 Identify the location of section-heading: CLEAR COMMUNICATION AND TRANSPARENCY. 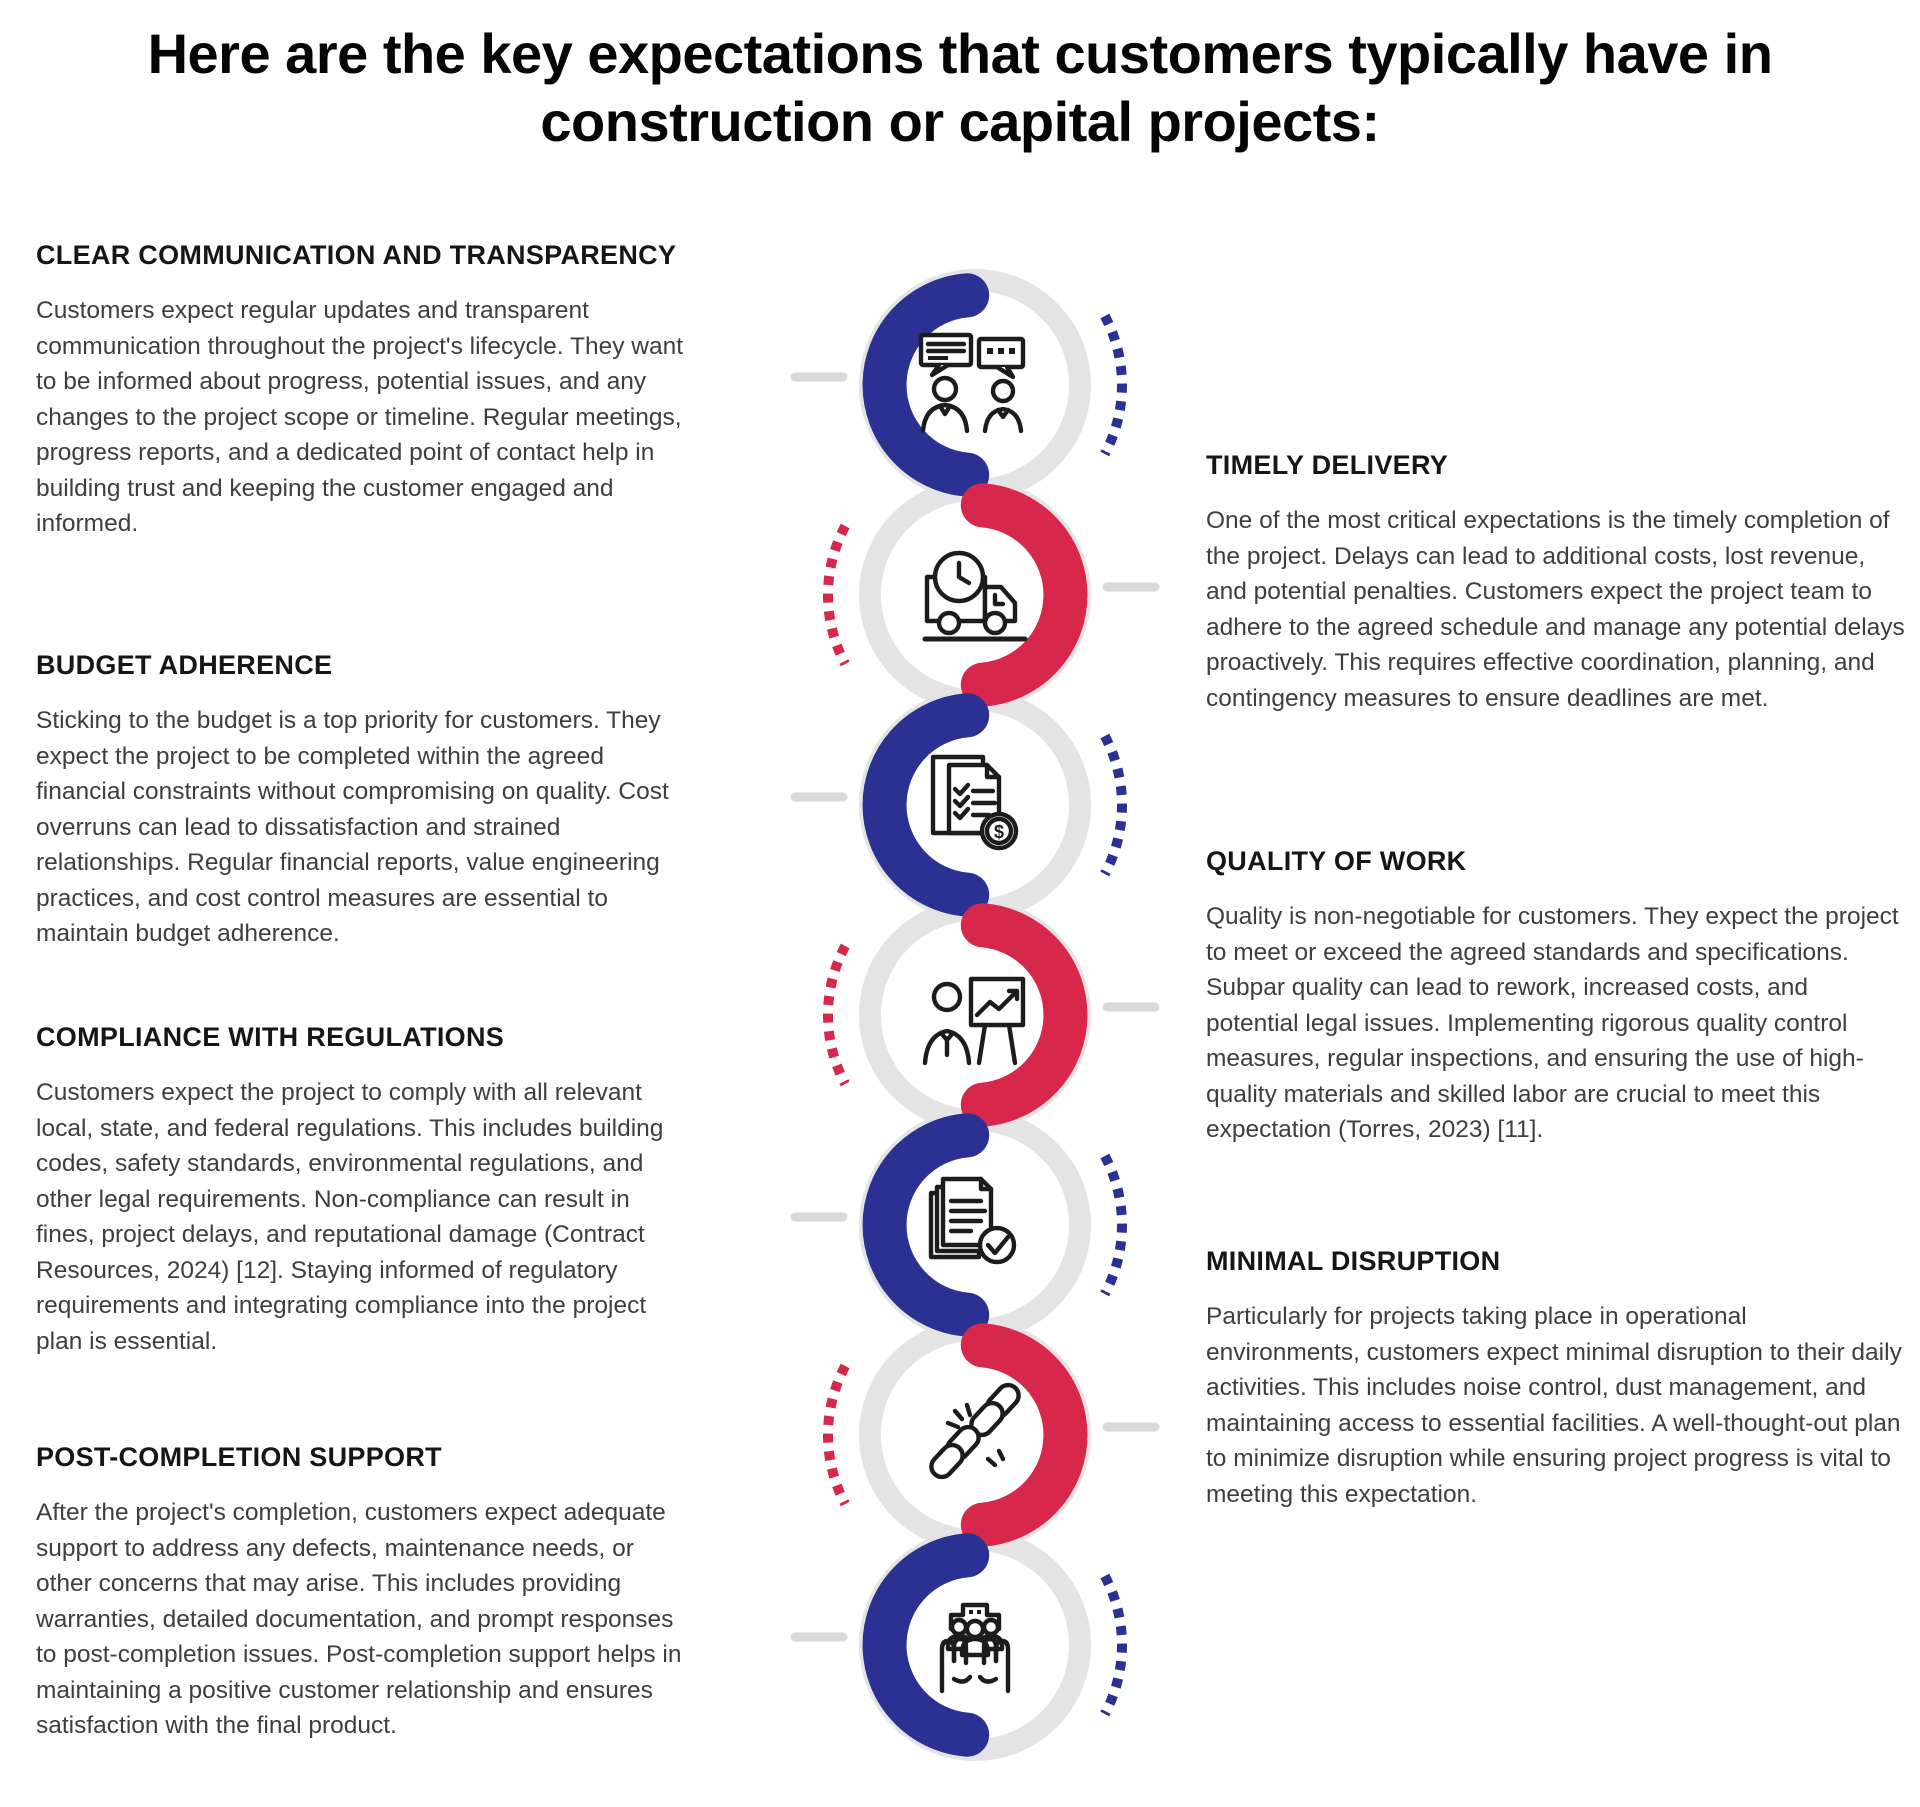
(356, 255).